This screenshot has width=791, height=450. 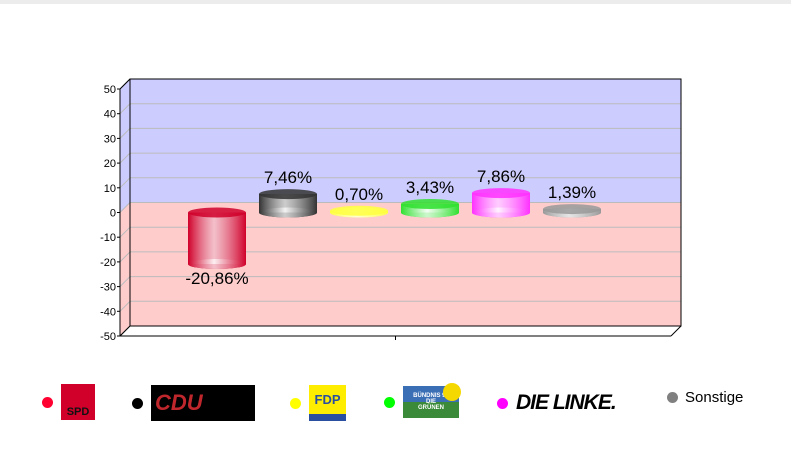 I want to click on top-border, so click(x=395, y=2).